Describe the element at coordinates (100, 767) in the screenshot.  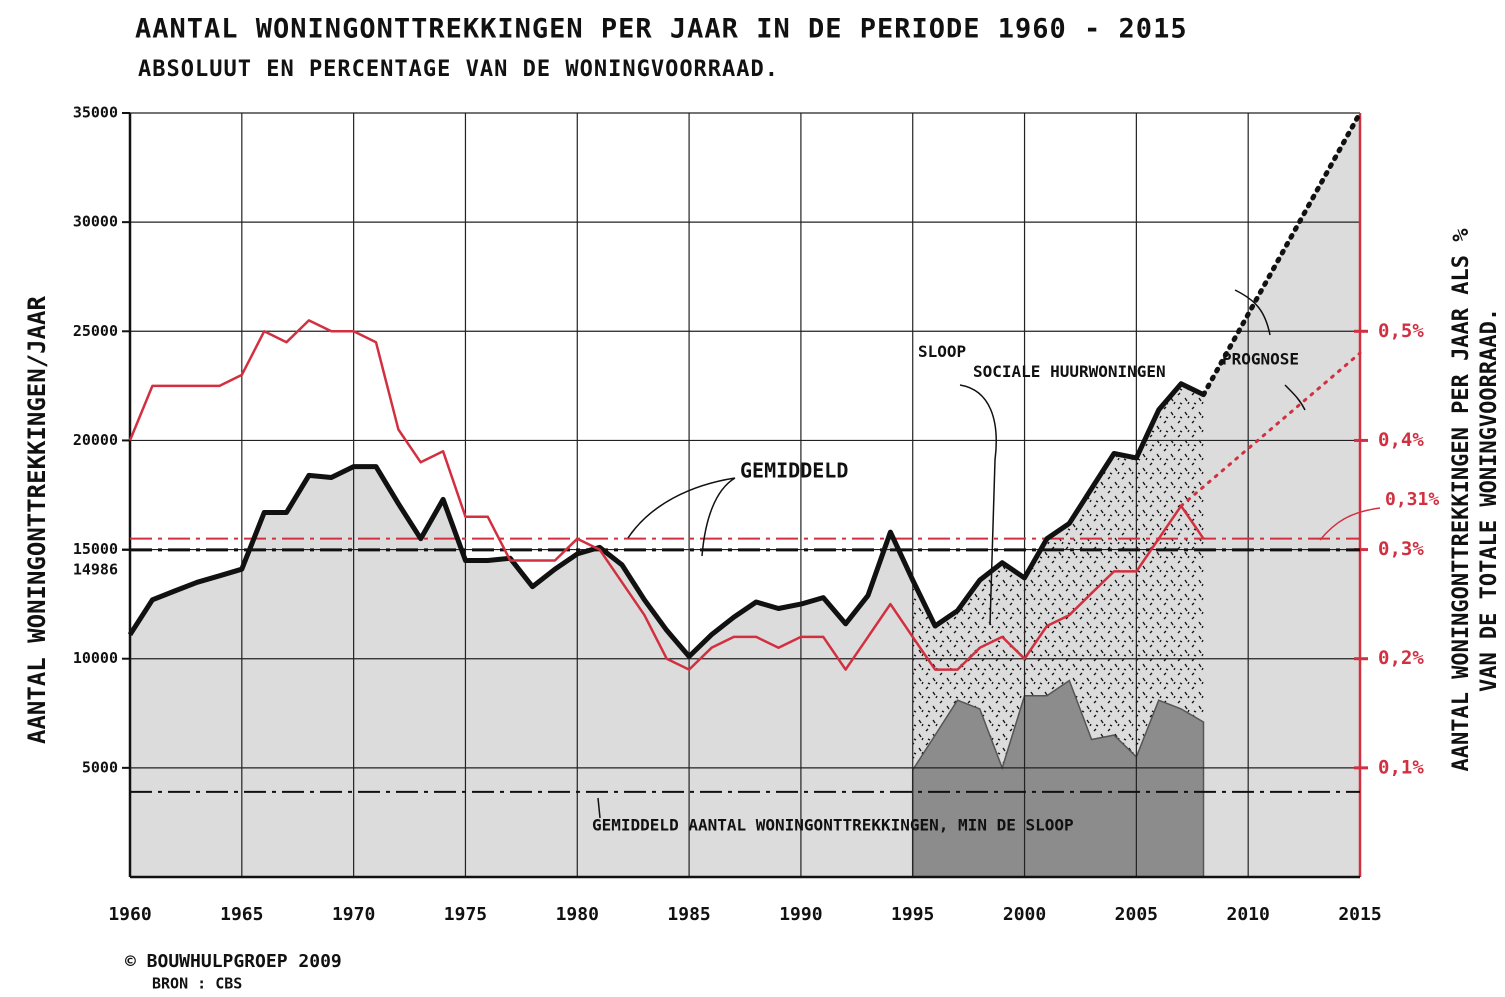
I see `y-tick-label: 5000` at that location.